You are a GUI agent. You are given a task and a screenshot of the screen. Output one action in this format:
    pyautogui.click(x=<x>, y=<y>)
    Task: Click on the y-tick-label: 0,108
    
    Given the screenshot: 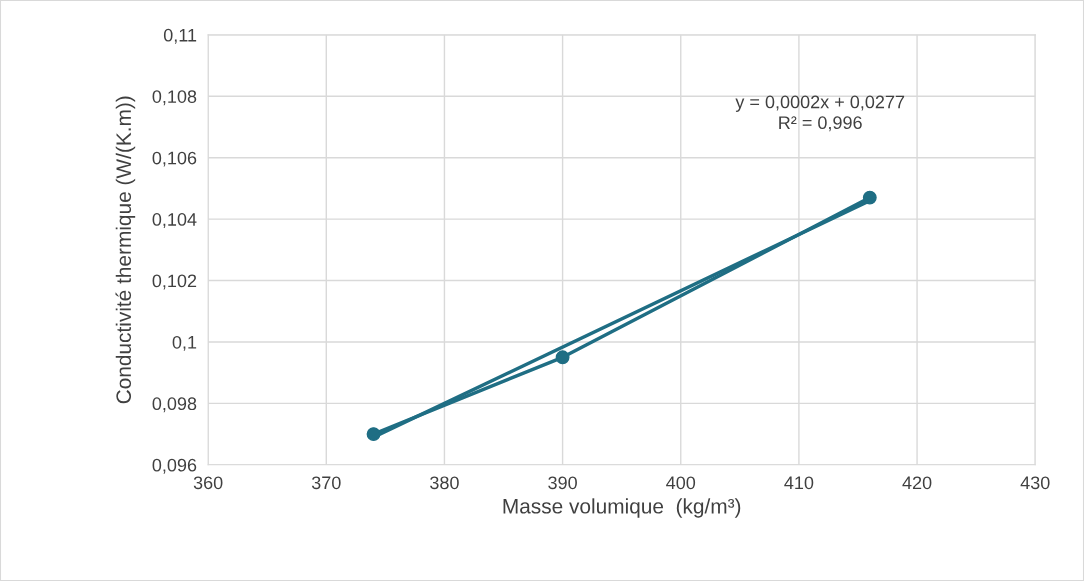 What is the action you would take?
    pyautogui.click(x=174, y=98)
    